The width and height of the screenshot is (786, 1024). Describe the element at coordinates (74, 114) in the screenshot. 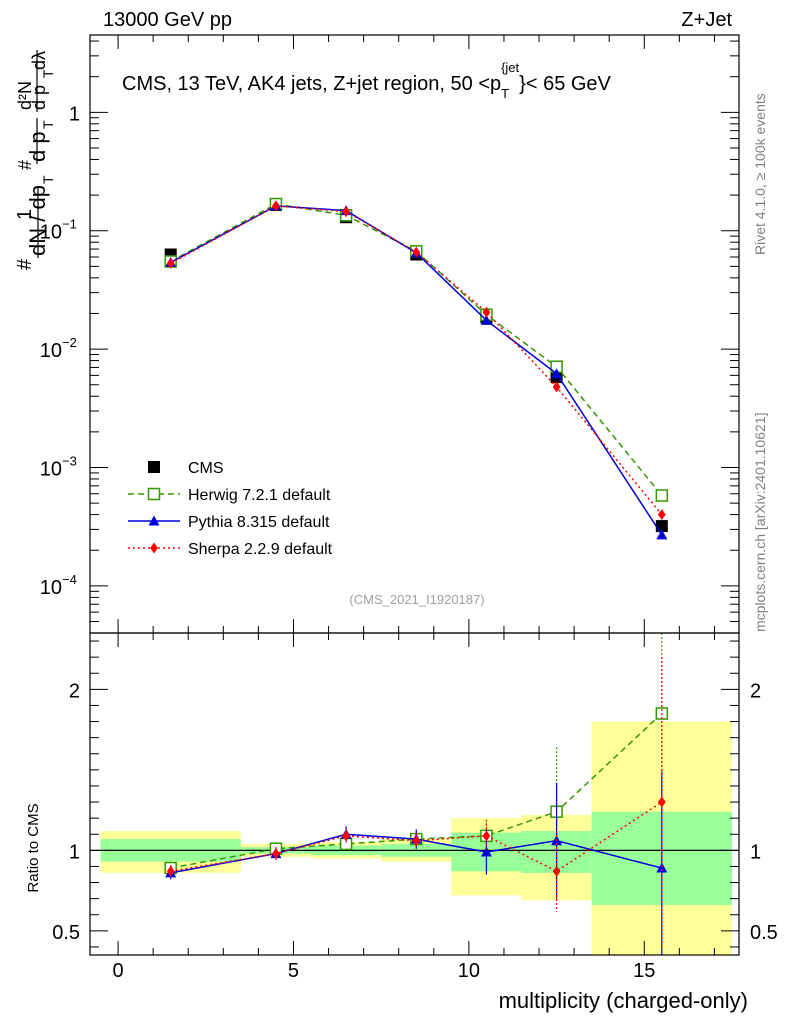

I see `y-tick-label: 1` at that location.